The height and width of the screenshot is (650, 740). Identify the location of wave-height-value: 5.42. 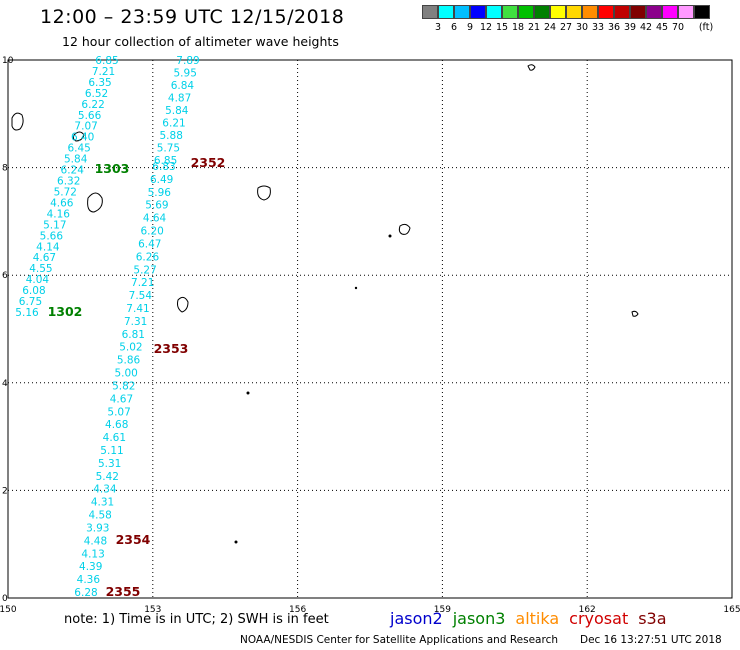
(107, 477).